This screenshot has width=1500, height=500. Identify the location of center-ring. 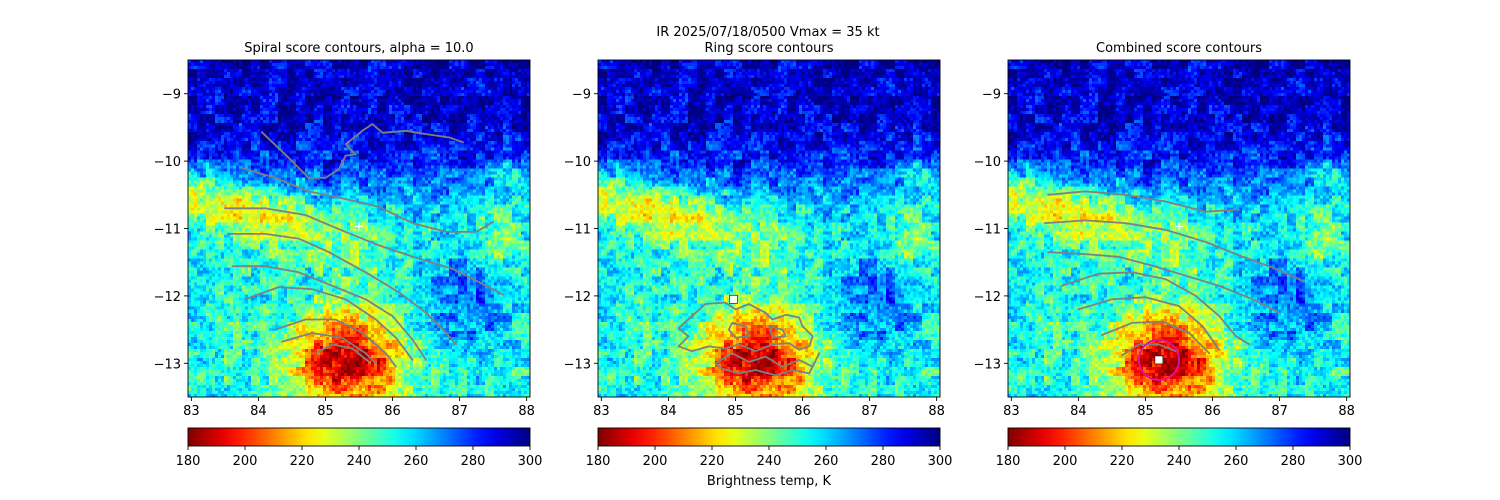
(1158, 360).